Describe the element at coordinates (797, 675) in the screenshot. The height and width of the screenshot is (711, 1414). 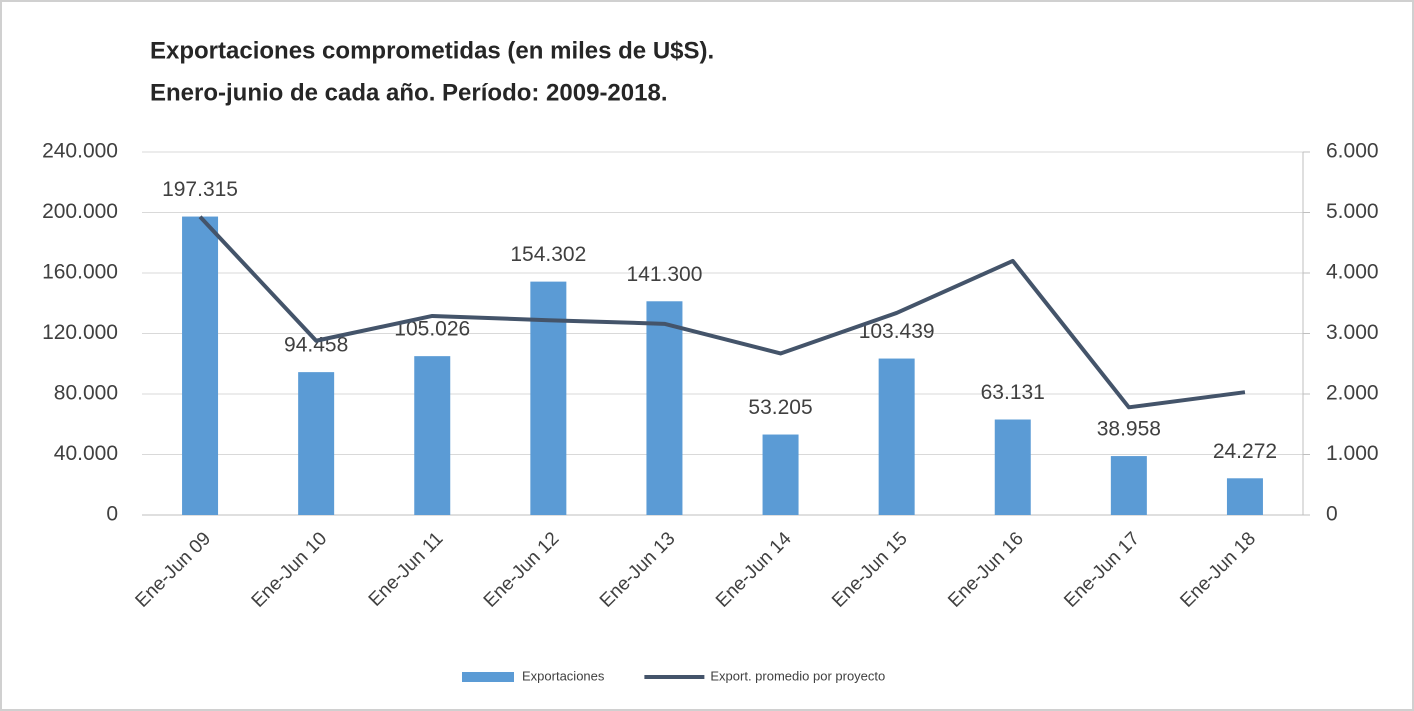
I see `legend-label: Export. promedio por proyecto` at that location.